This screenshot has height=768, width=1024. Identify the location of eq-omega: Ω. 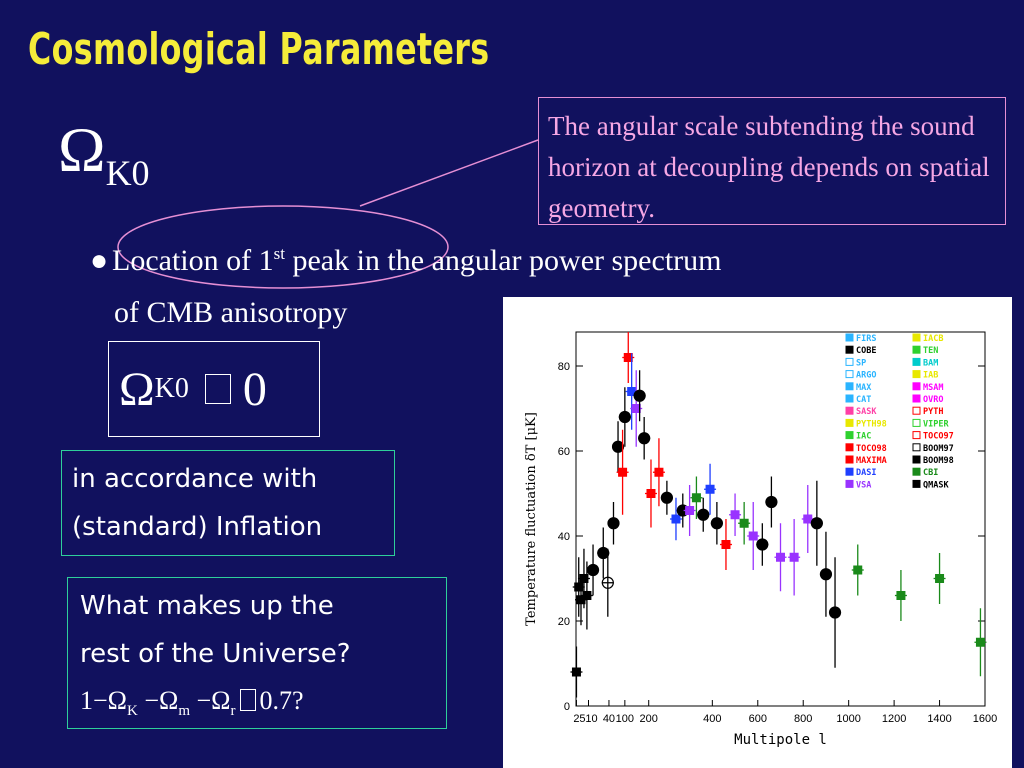
(137, 389).